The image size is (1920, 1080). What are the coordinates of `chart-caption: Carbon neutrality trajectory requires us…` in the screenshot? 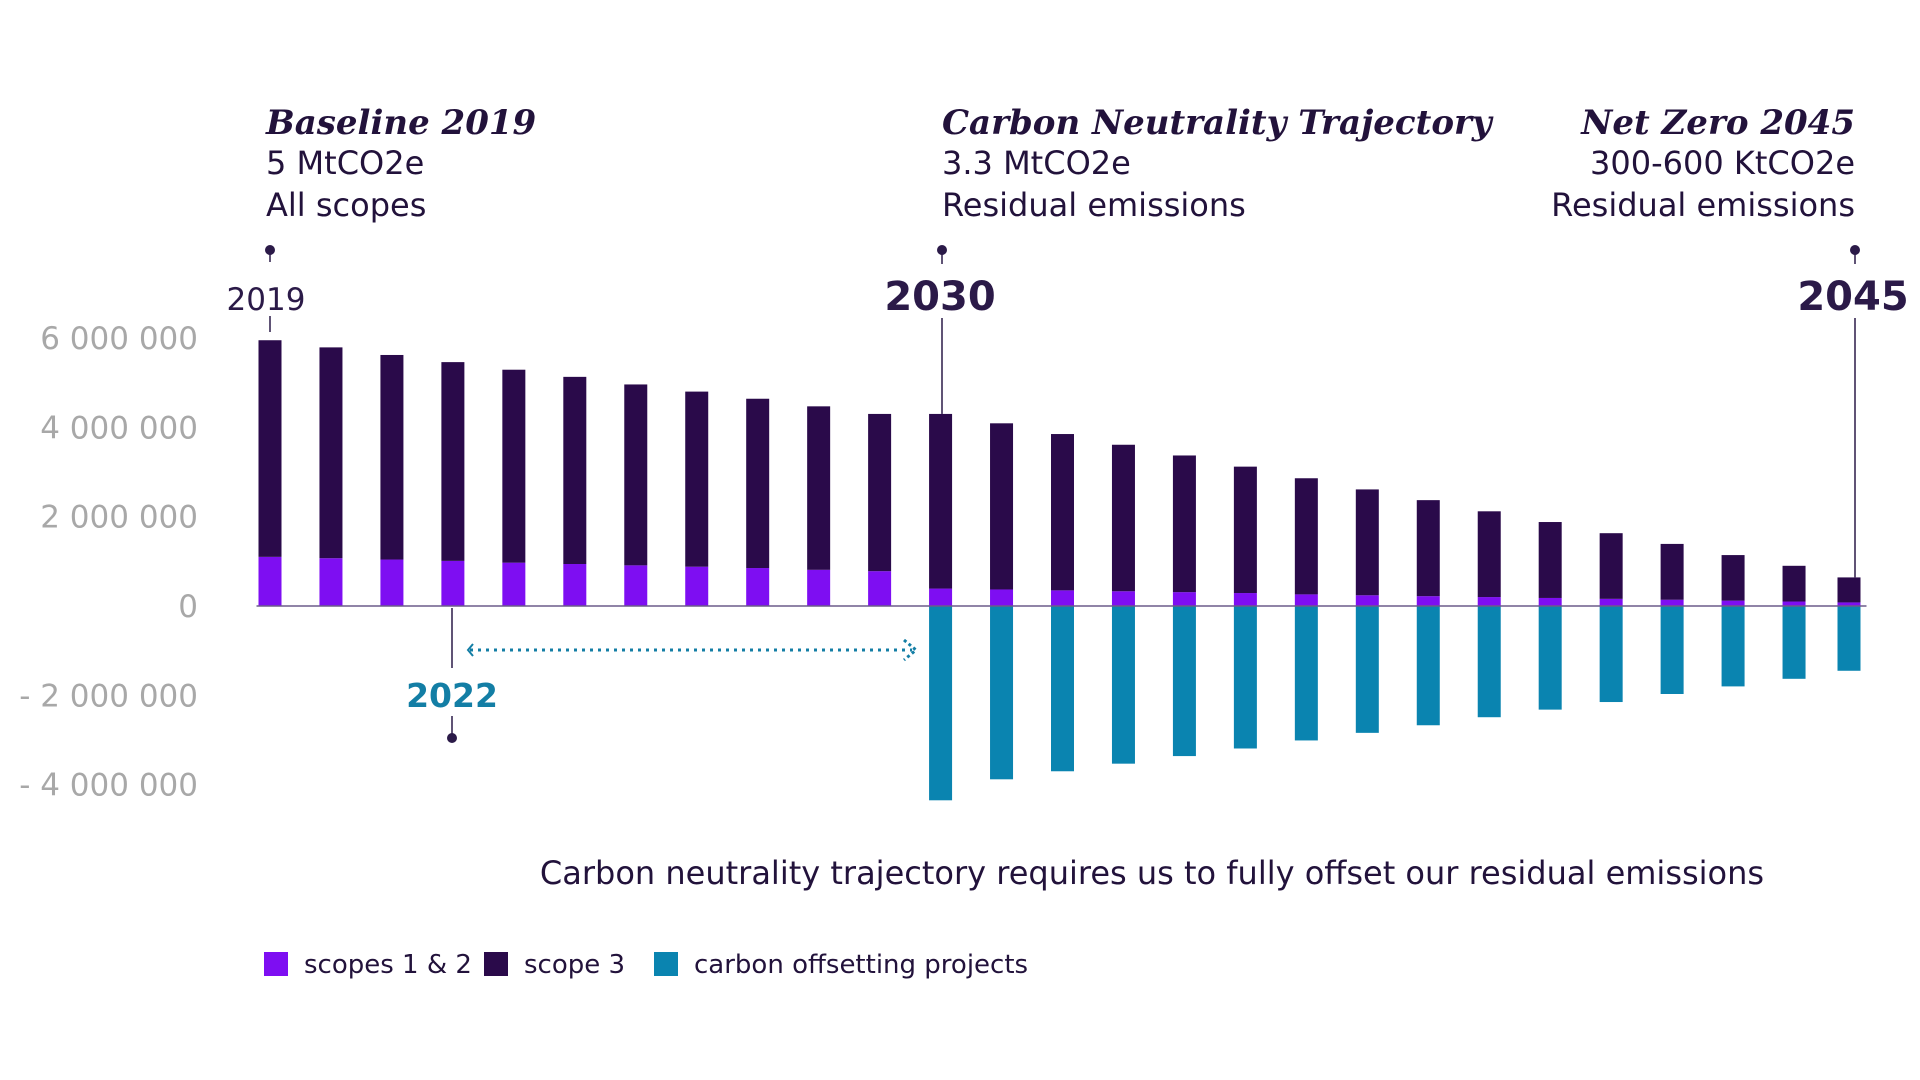 It's located at (1152, 873).